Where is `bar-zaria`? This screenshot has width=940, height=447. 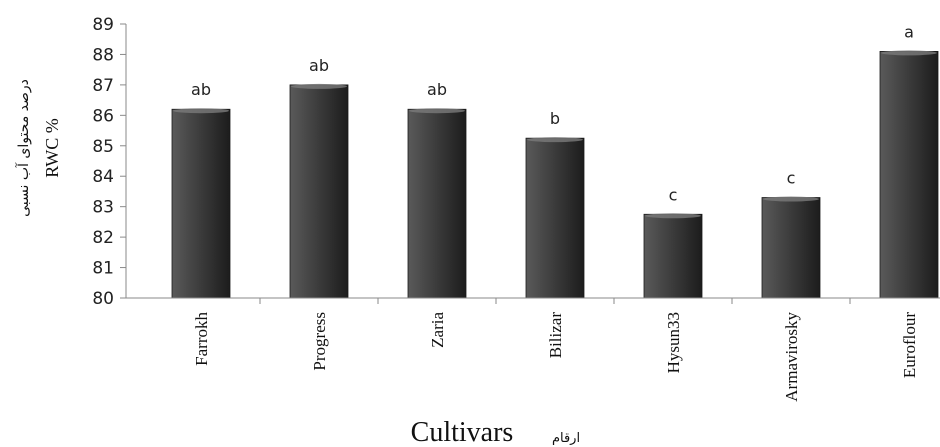 bar-zaria is located at coordinates (437, 203).